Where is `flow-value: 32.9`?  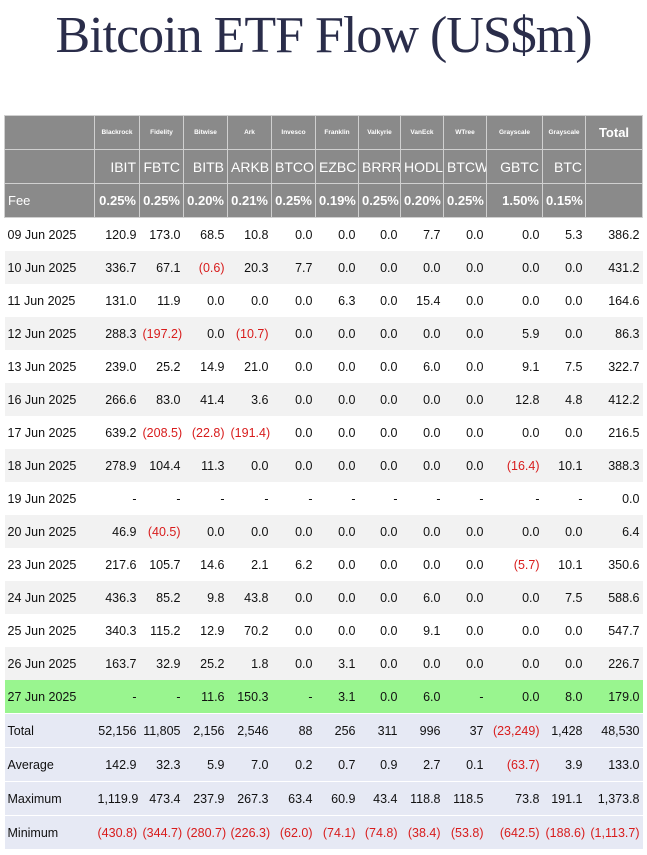
flow-value: 32.9 is located at coordinates (161, 663).